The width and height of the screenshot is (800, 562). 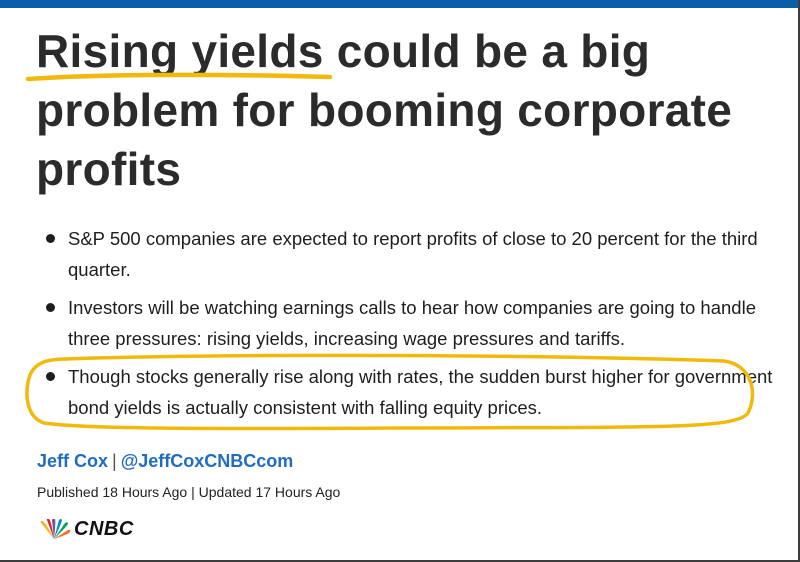 I want to click on yellow-underline-annotation, so click(x=179, y=77).